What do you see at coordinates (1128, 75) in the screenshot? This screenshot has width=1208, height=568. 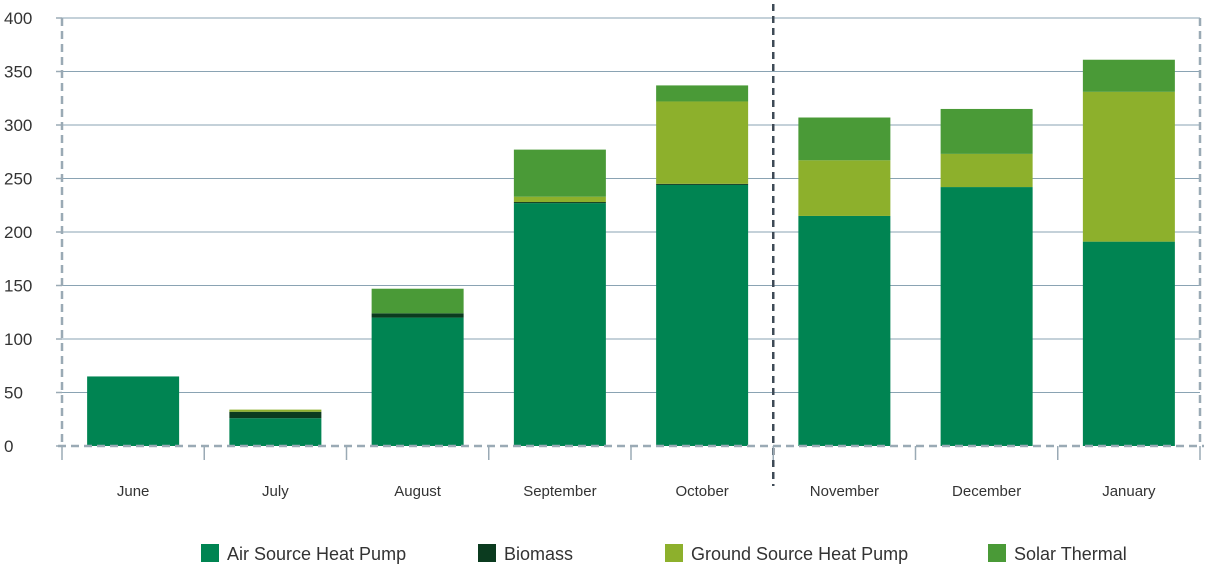 I see `bar-january-solar-thermal` at bounding box center [1128, 75].